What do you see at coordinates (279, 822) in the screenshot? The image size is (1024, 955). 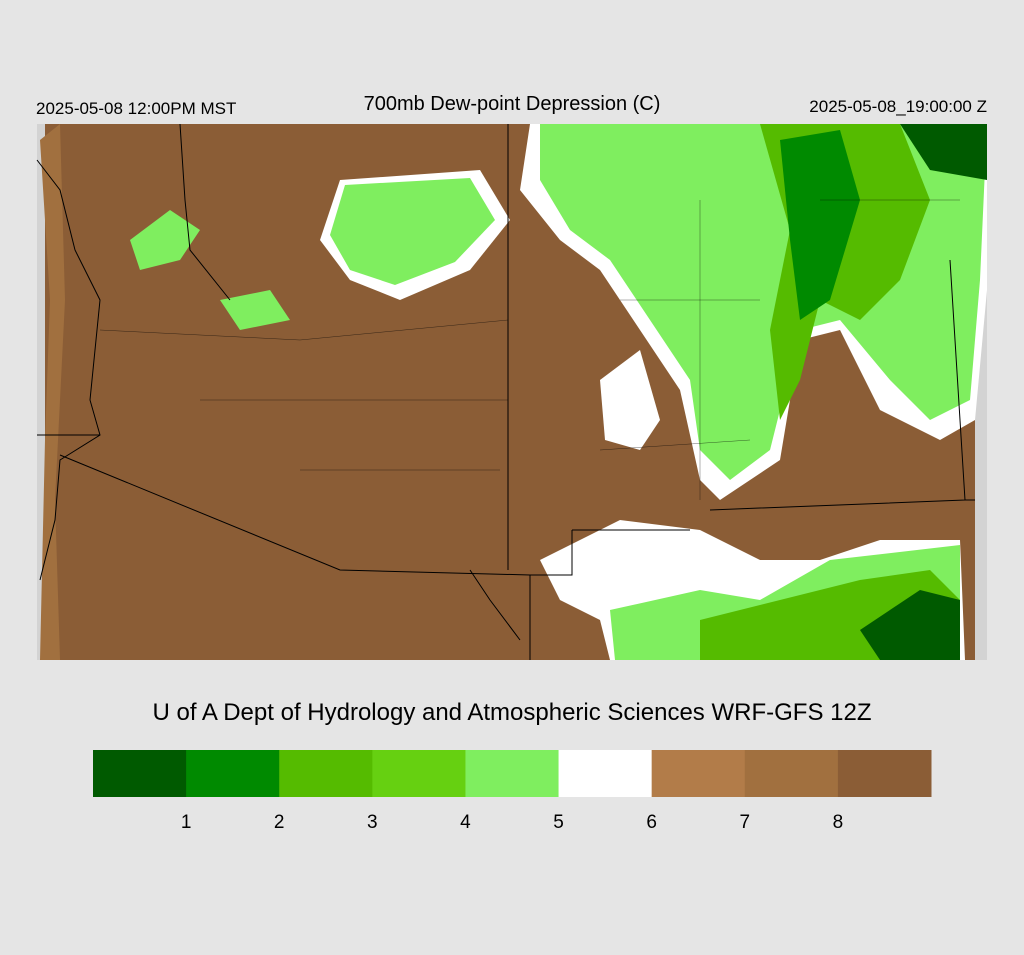 I see `colorbar-label: 2` at bounding box center [279, 822].